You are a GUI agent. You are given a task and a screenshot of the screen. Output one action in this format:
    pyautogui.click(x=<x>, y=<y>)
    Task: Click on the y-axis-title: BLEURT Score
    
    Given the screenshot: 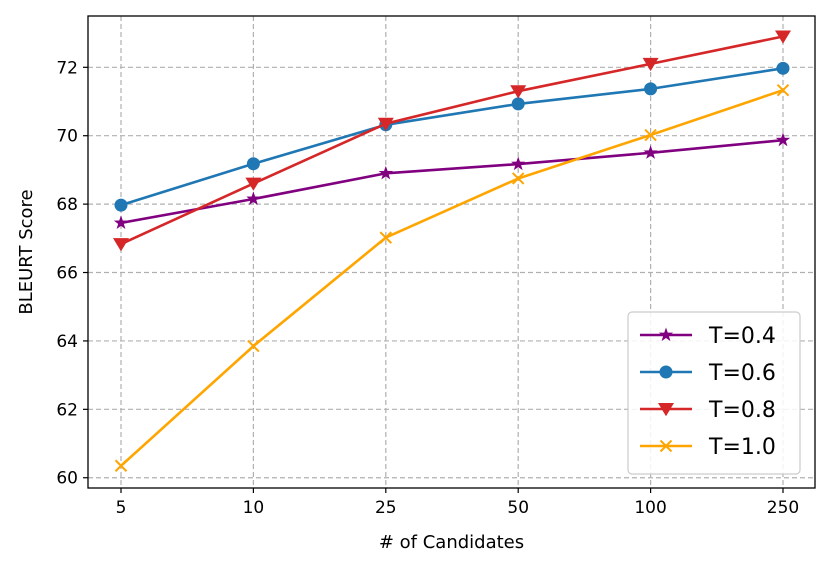 What is the action you would take?
    pyautogui.click(x=26, y=251)
    